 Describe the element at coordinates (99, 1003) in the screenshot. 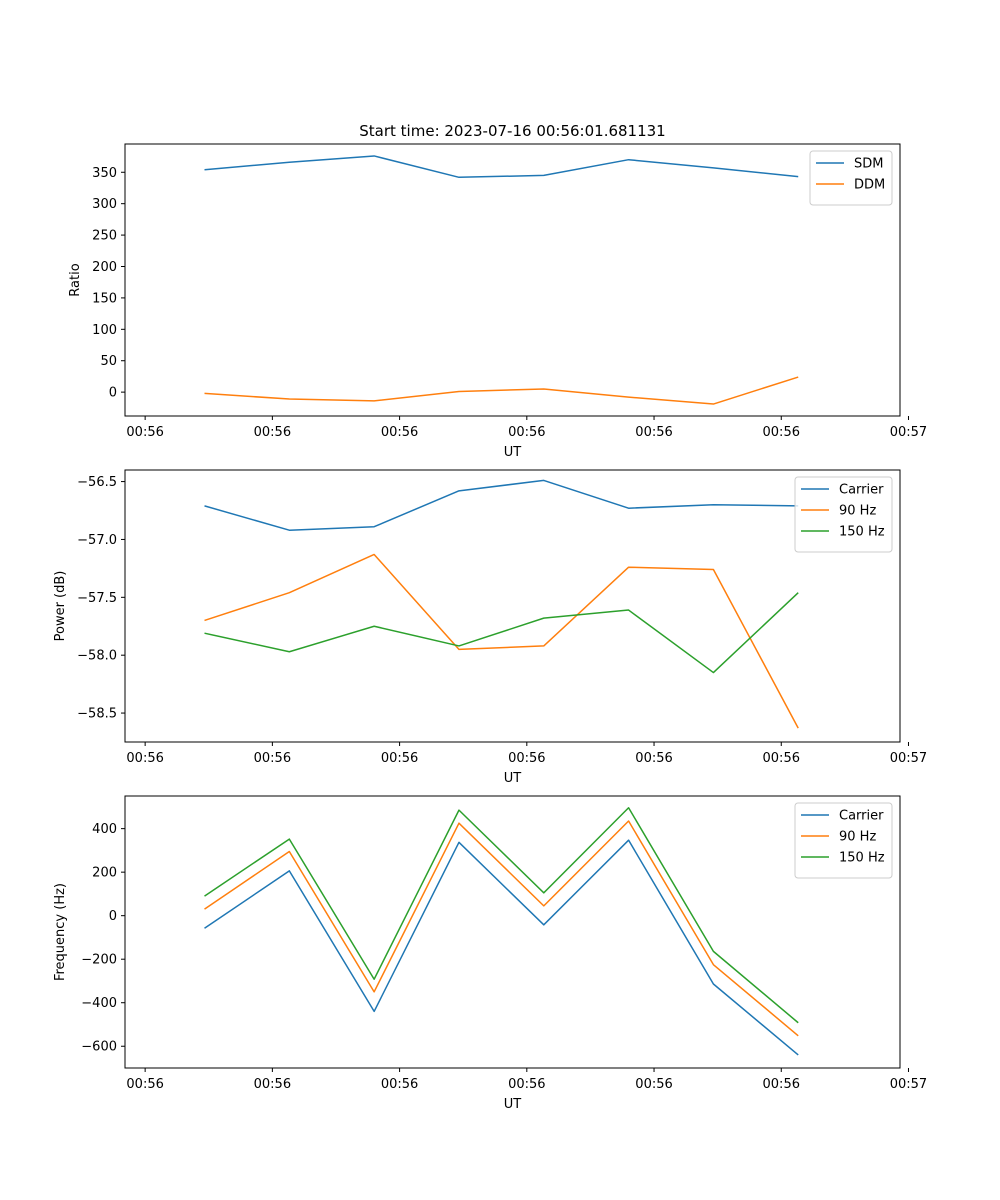

I see `y-tick-label: −400` at that location.